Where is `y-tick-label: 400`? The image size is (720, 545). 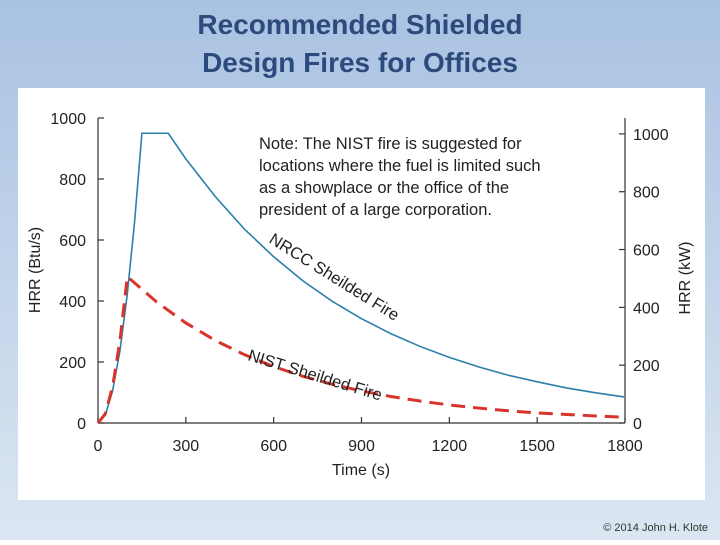 y-tick-label: 400 is located at coordinates (72, 302).